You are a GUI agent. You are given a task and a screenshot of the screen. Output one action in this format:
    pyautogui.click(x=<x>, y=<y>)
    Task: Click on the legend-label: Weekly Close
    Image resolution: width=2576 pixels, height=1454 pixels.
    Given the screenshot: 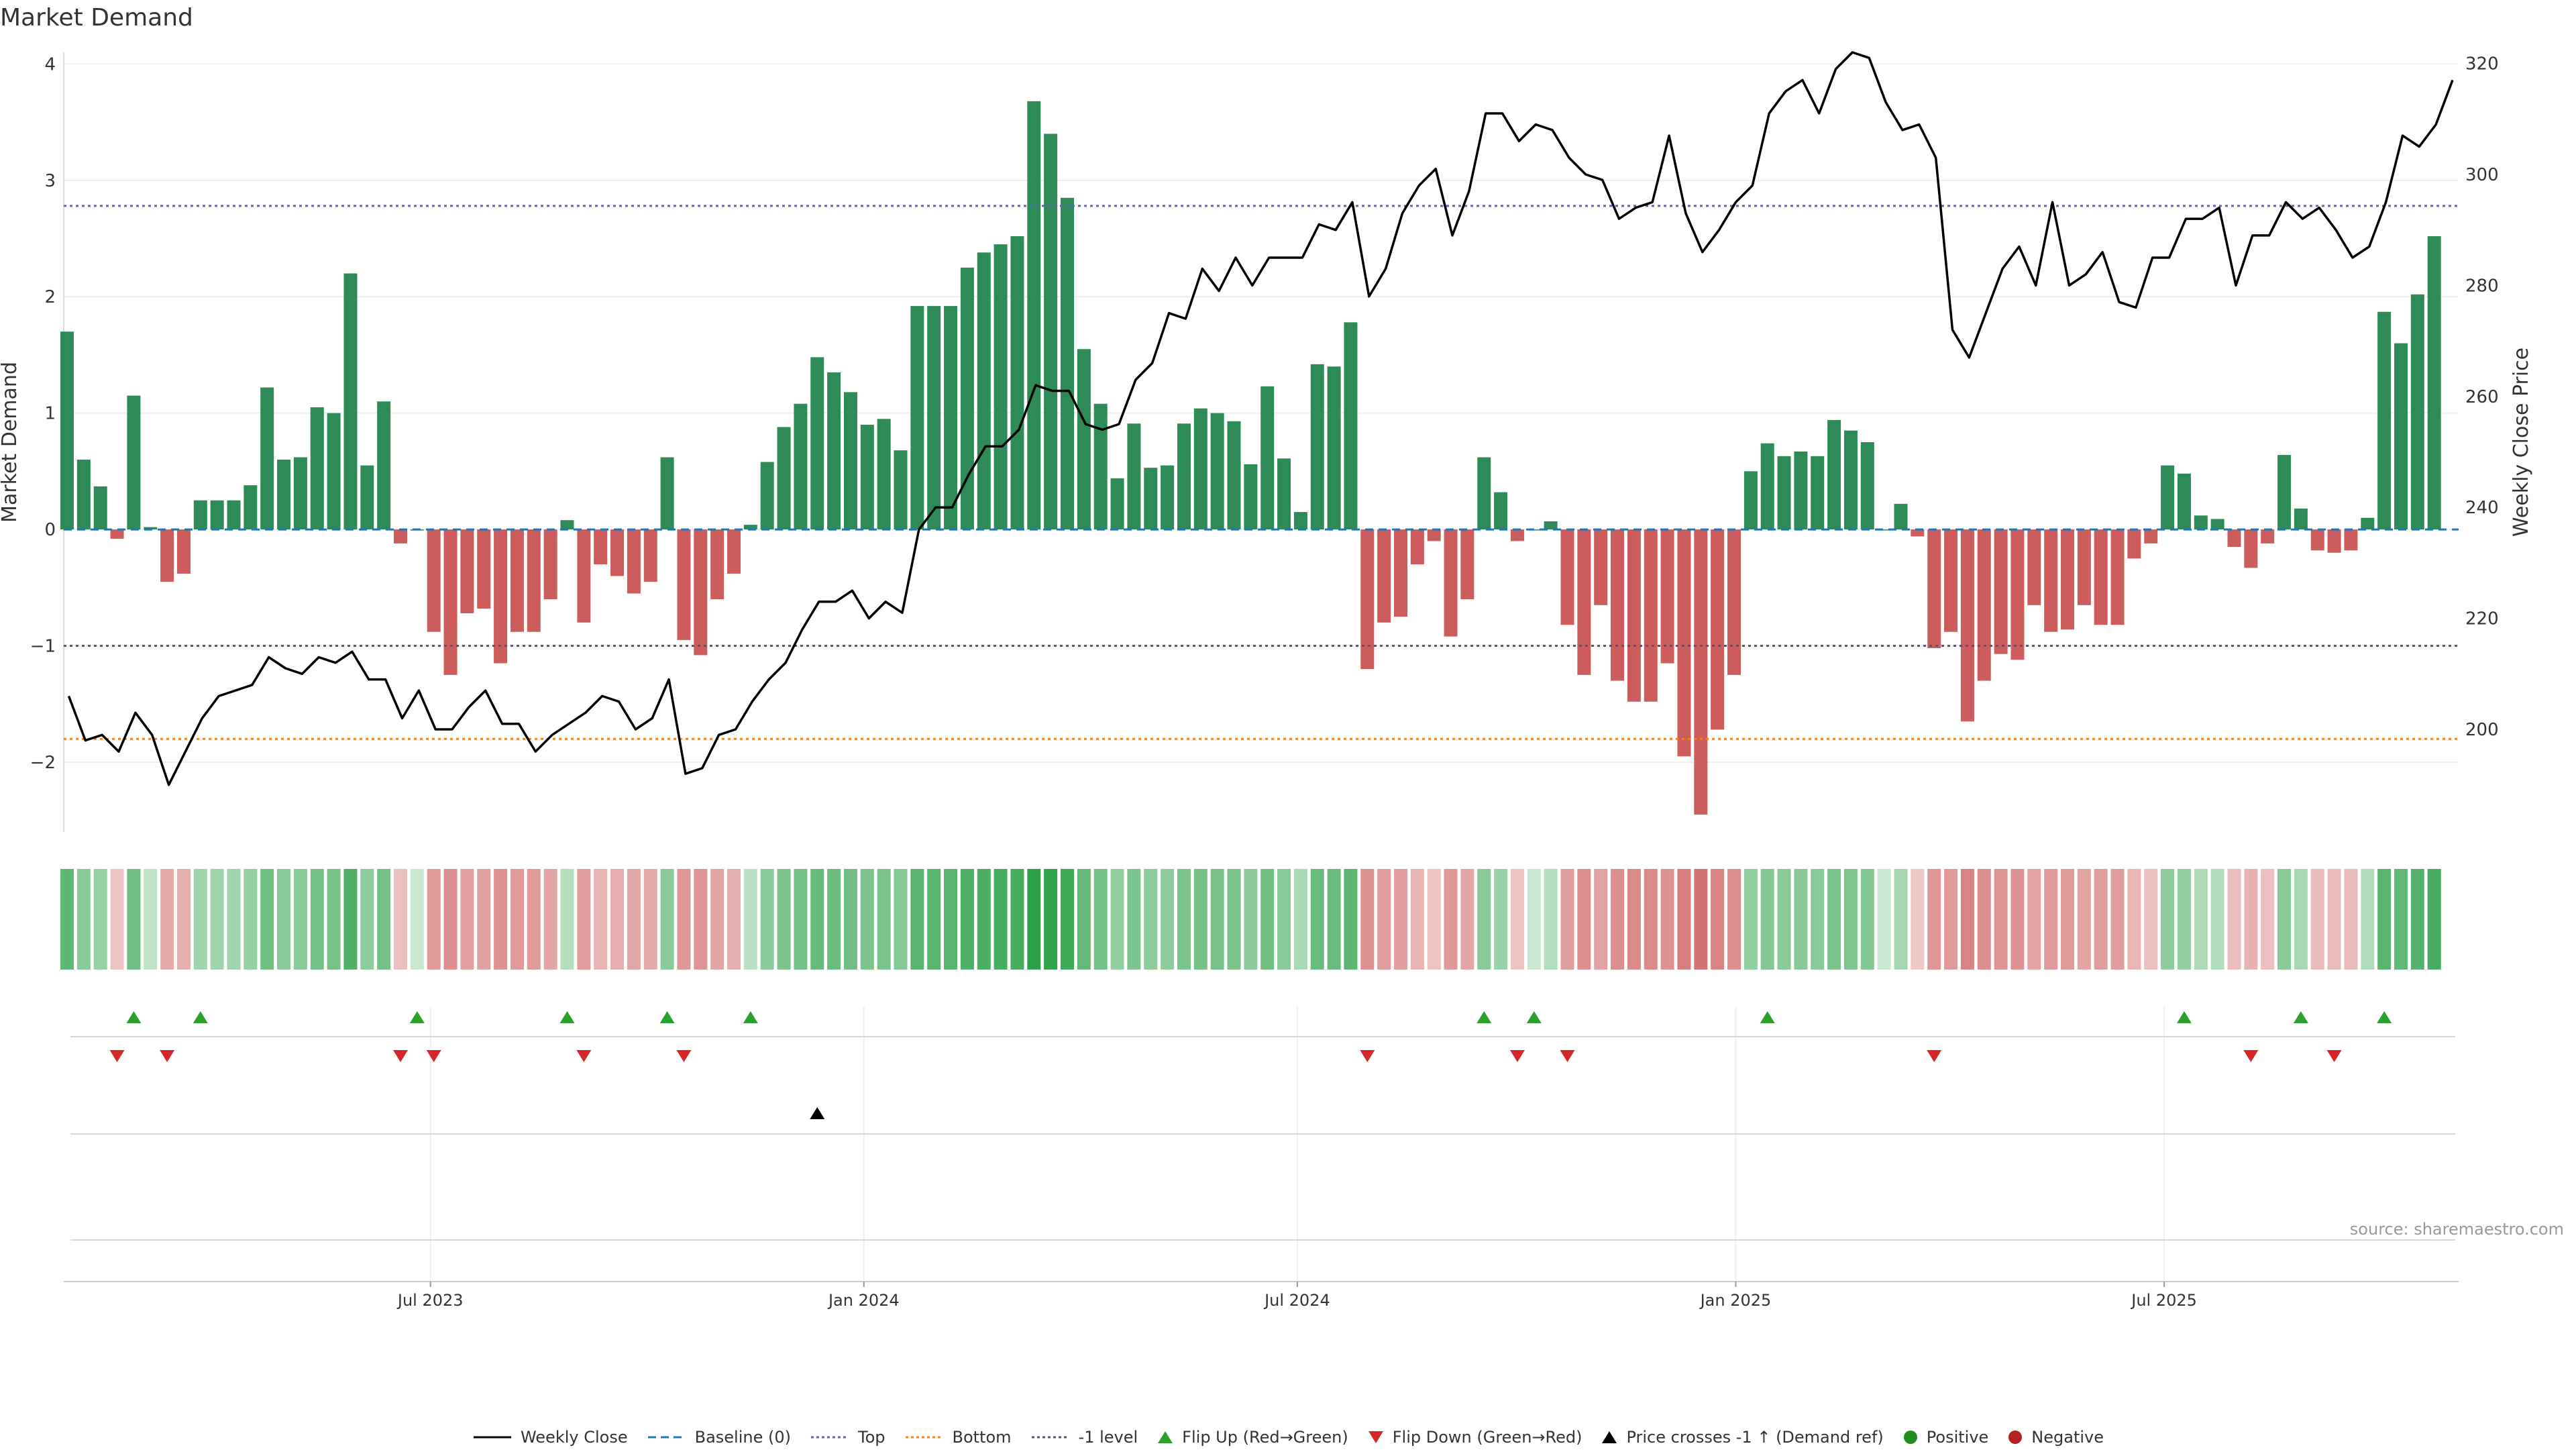 What is the action you would take?
    pyautogui.click(x=574, y=1438)
    